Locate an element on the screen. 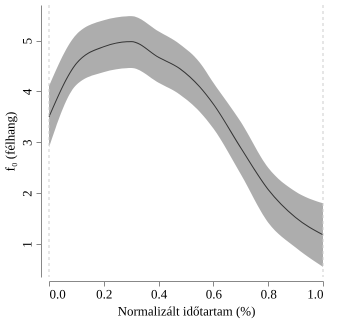 The image size is (350, 322). y-axis-title: f₀ (félhang) is located at coordinates (10, 142).